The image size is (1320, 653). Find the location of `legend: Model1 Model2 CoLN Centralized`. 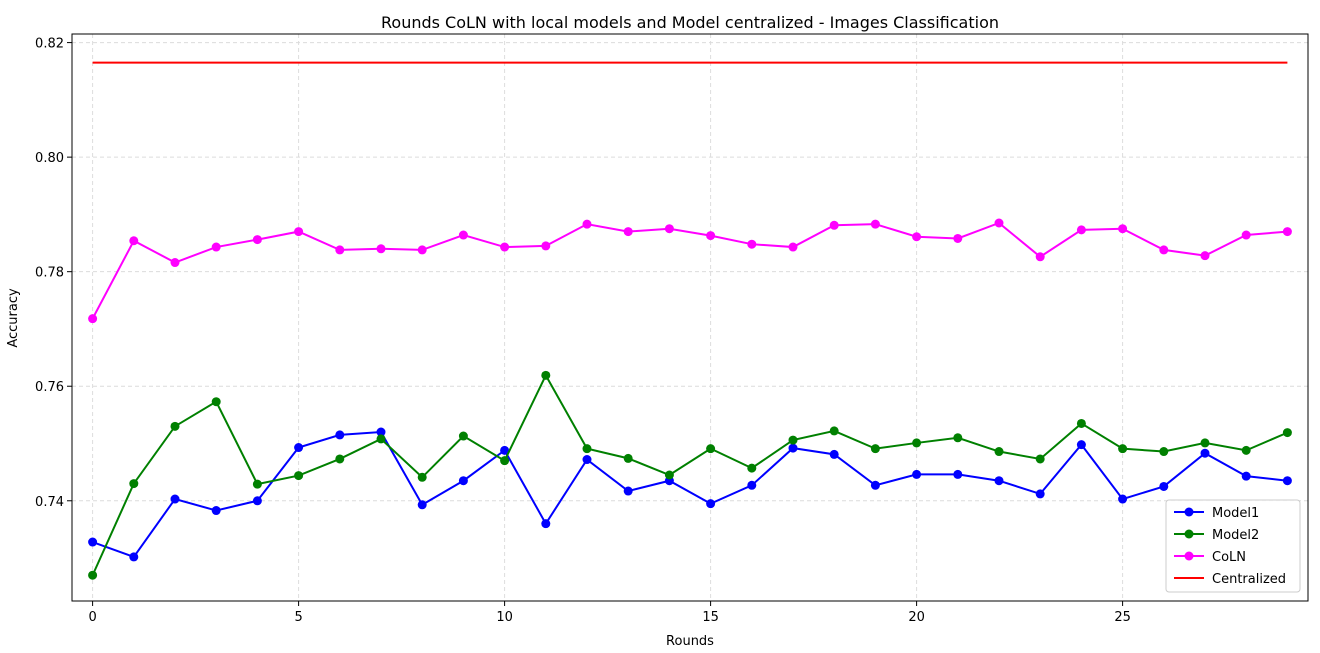

legend: Model1 Model2 CoLN Centralized is located at coordinates (1233, 546).